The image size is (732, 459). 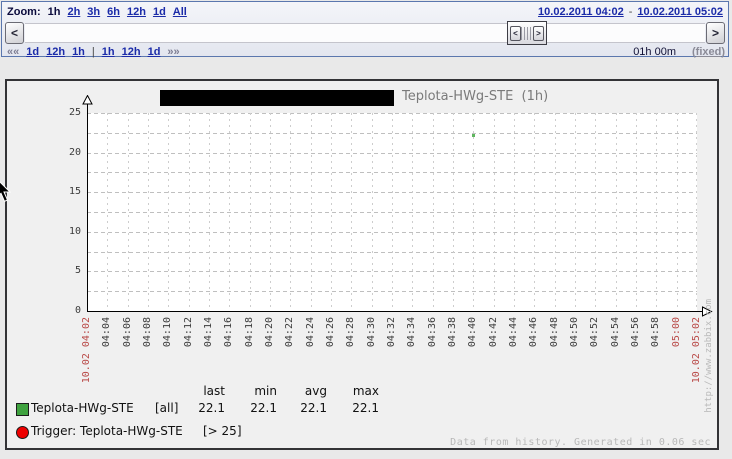 I want to click on x-tick-label: 04:28, so click(x=351, y=332).